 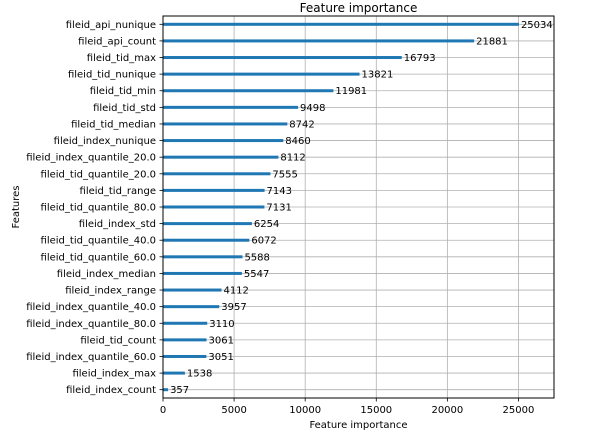 I want to click on y-tick-label: fileid_index_range, so click(x=110, y=291).